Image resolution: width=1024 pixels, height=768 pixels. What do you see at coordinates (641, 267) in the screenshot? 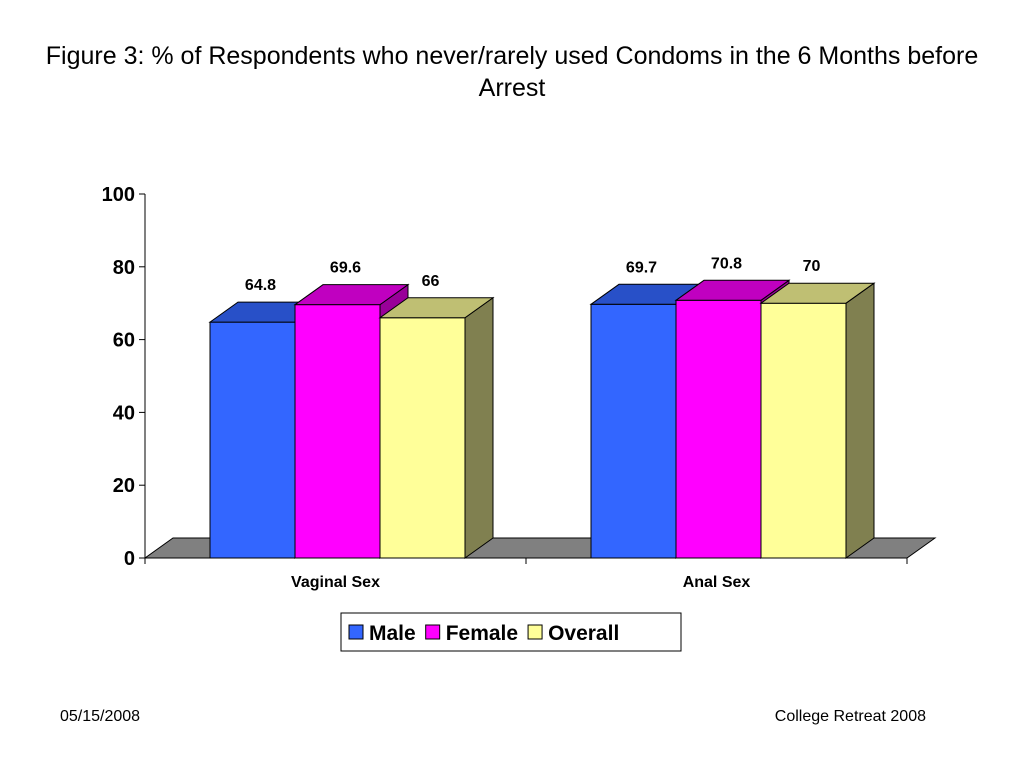
I see `data-label: 69.7` at bounding box center [641, 267].